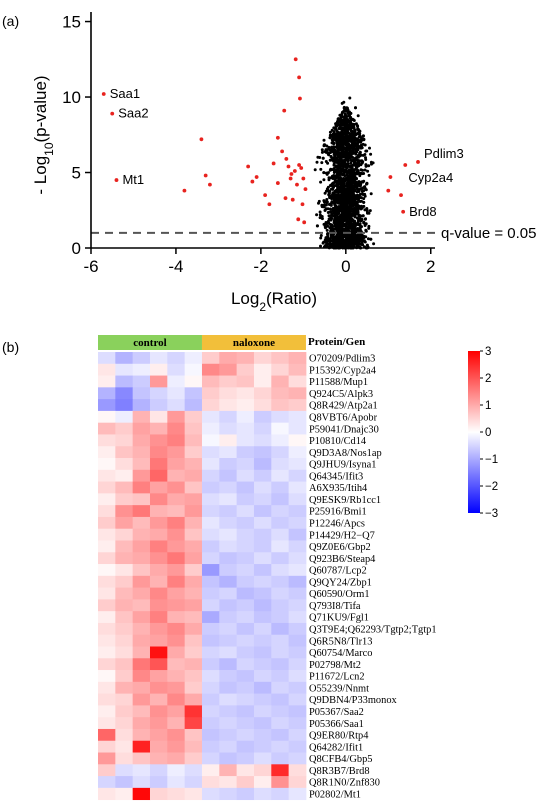 This screenshot has height=812, width=550. Describe the element at coordinates (259, 262) in the screenshot. I see `x-ticks: -6 -4 -2 0 2` at that location.